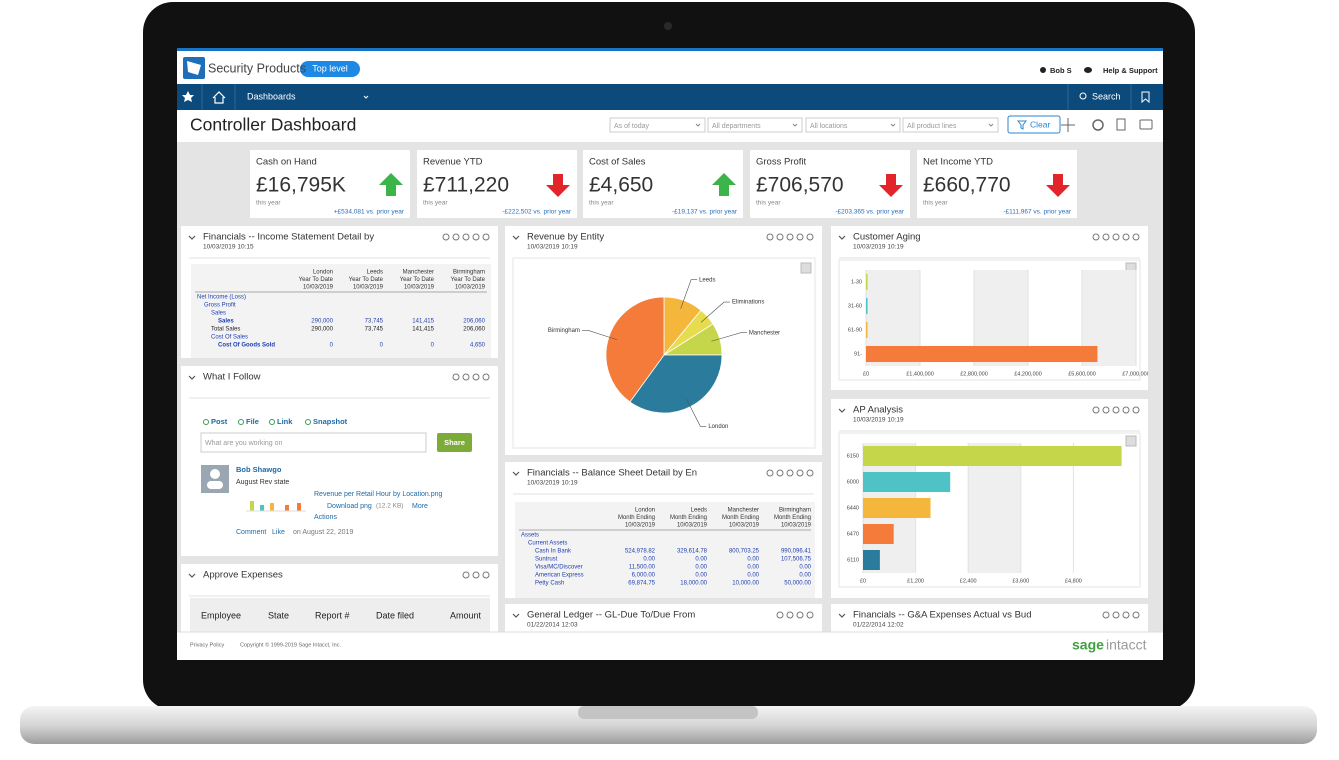 Image resolution: width=1339 pixels, height=760 pixels. I want to click on share-label: Share, so click(454, 442).